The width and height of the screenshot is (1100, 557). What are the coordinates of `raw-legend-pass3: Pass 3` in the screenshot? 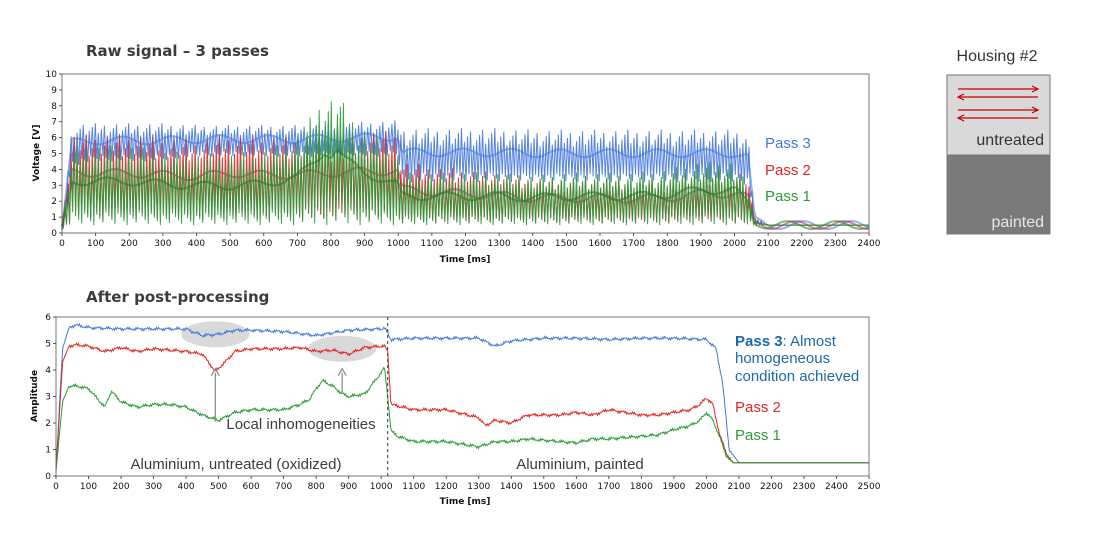 It's located at (788, 143).